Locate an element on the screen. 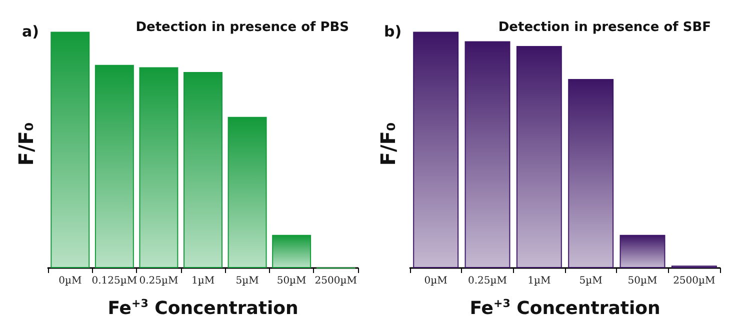  text: a) is located at coordinates (30, 31).